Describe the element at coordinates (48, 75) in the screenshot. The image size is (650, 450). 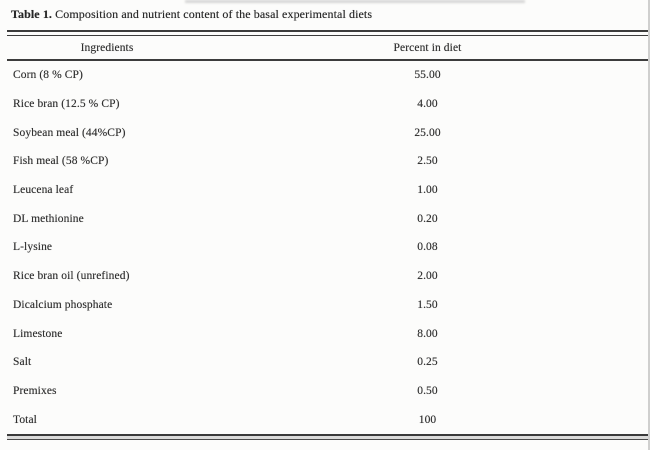
I see `ingredient-cell: Corn (8 % CP)` at that location.